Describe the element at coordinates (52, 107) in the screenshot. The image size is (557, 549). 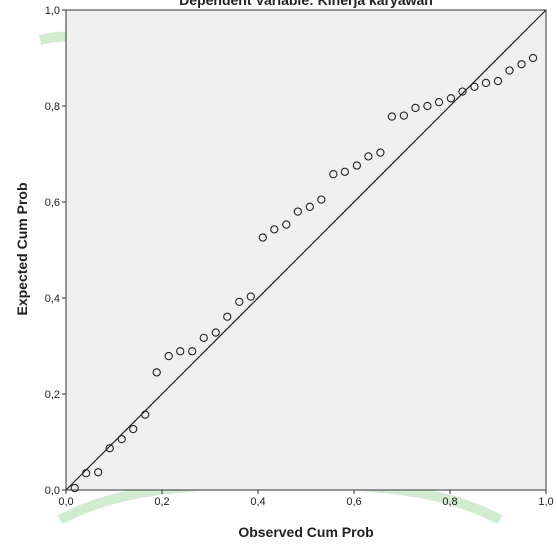
I see `y-tick-label: 0,8` at that location.